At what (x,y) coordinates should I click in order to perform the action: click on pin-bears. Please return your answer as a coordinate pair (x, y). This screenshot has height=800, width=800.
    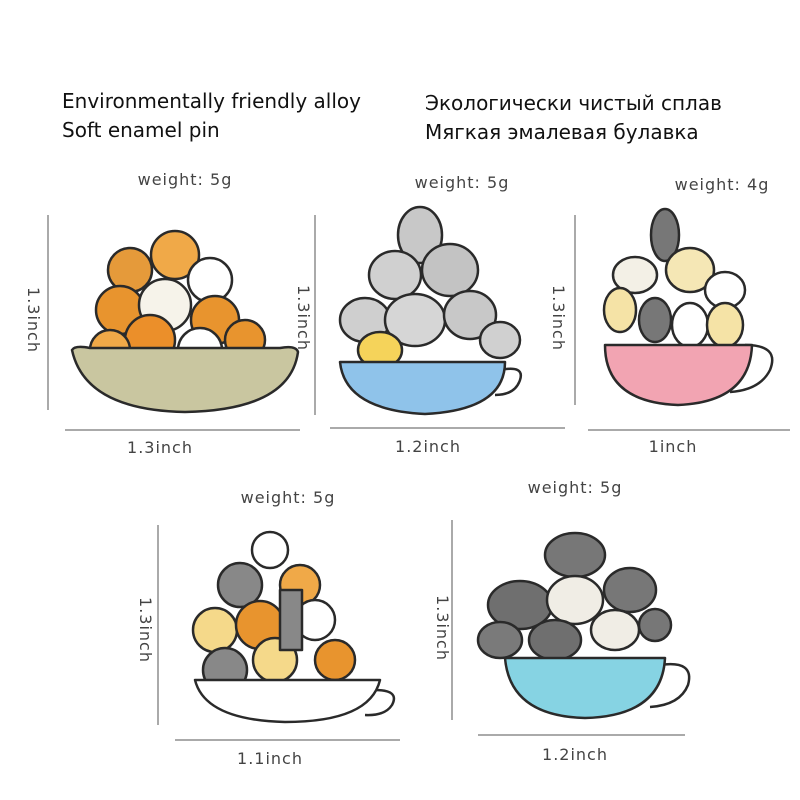
    Looking at the image, I should click on (185, 321).